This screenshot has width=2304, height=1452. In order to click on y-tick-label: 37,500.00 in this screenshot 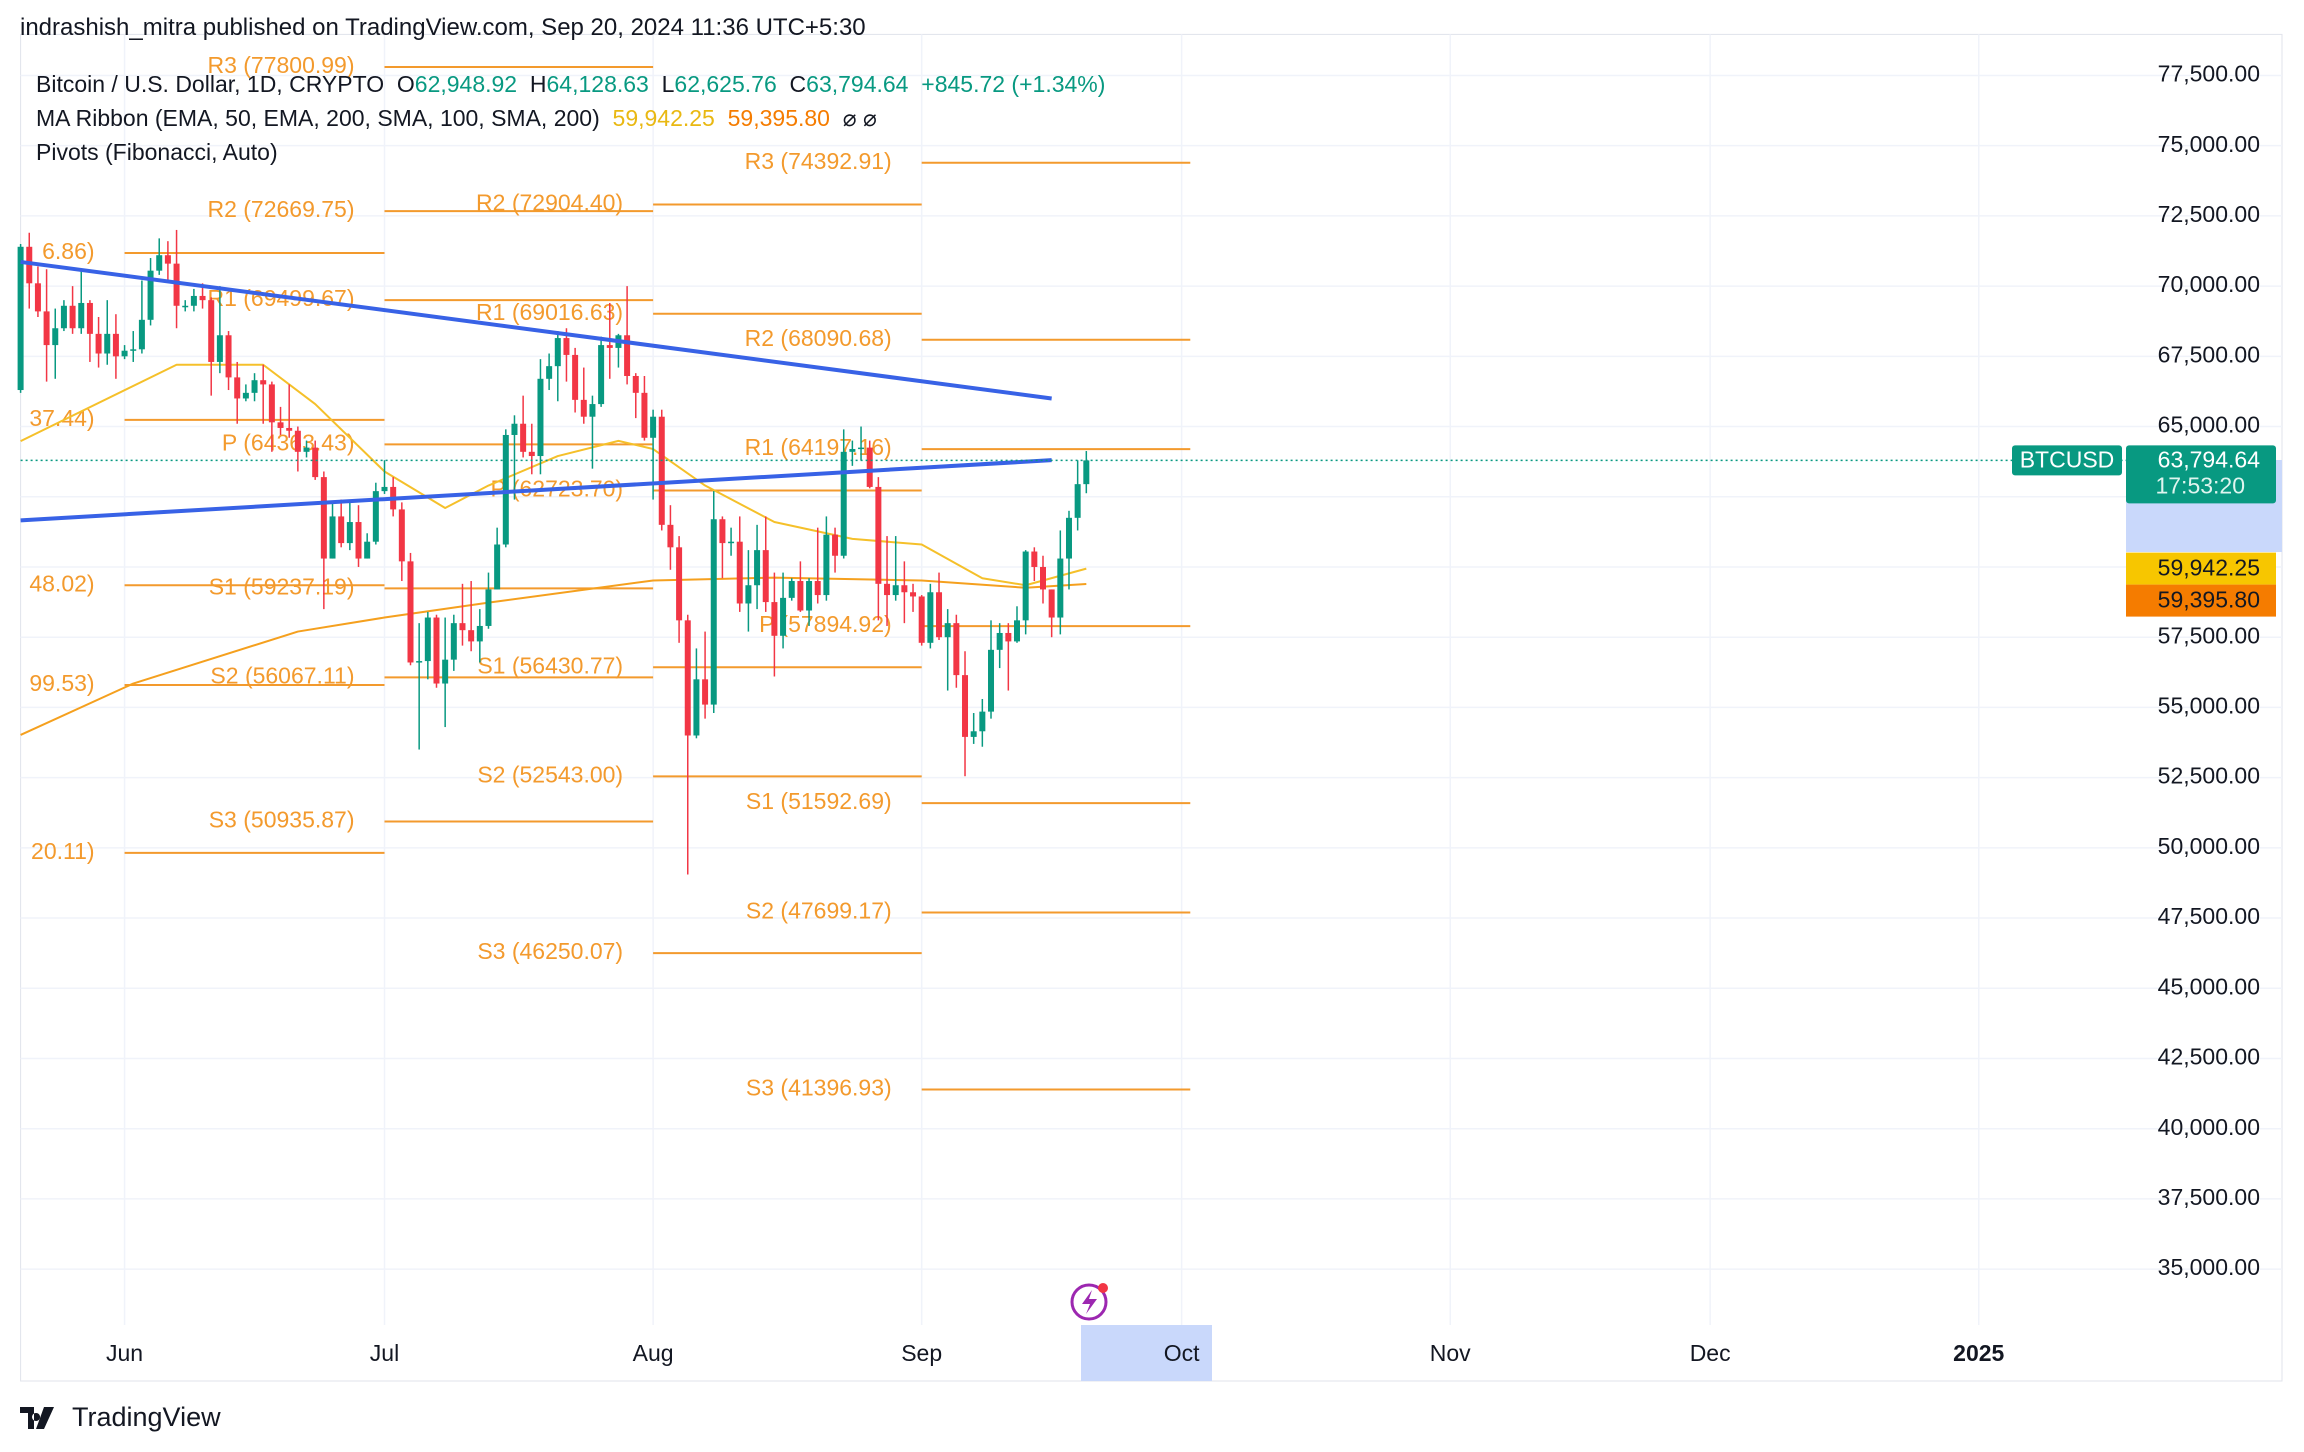, I will do `click(2209, 1197)`.